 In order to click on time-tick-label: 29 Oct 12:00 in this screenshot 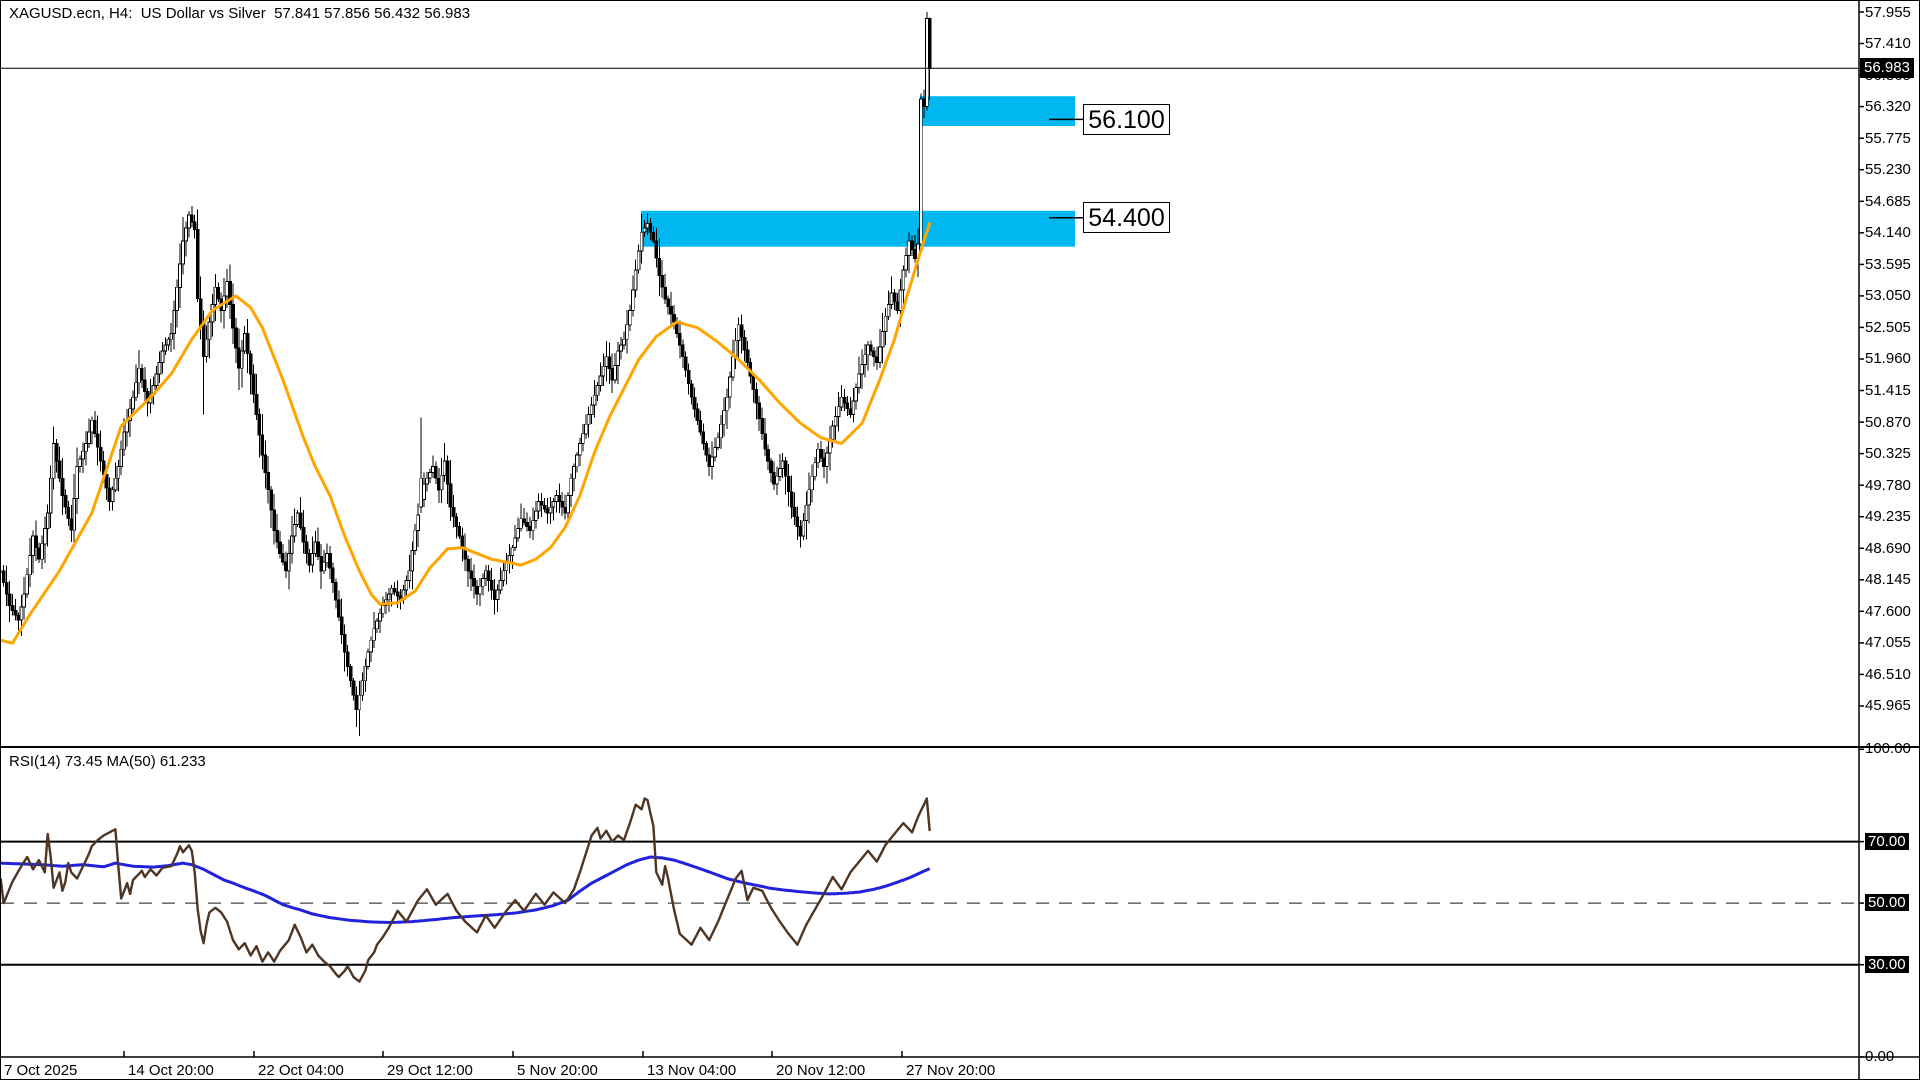, I will do `click(430, 1070)`.